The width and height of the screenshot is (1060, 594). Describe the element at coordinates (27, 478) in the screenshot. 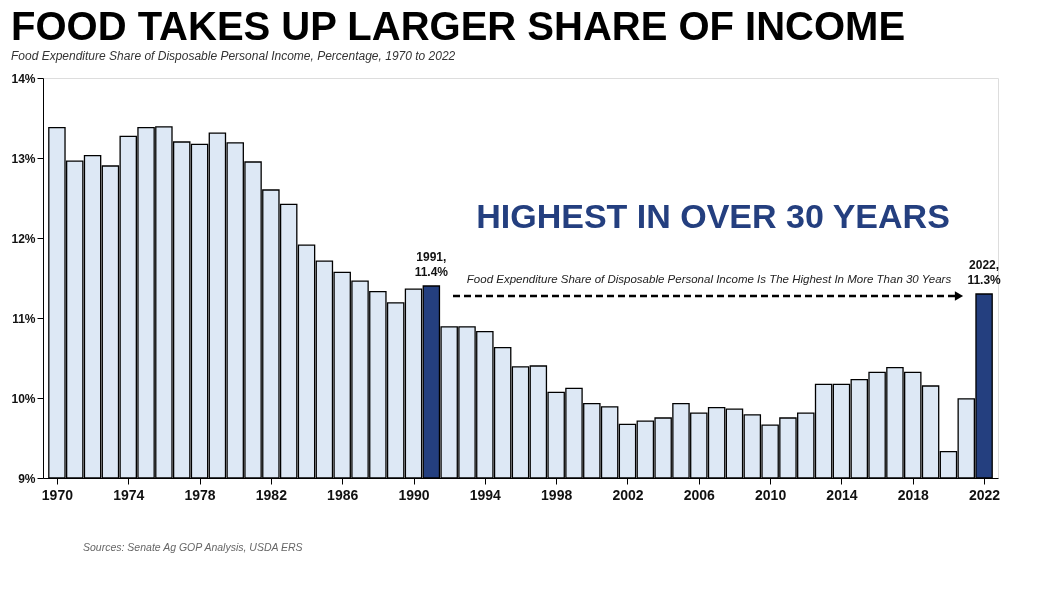

I see `y-tick-label: 9%` at that location.